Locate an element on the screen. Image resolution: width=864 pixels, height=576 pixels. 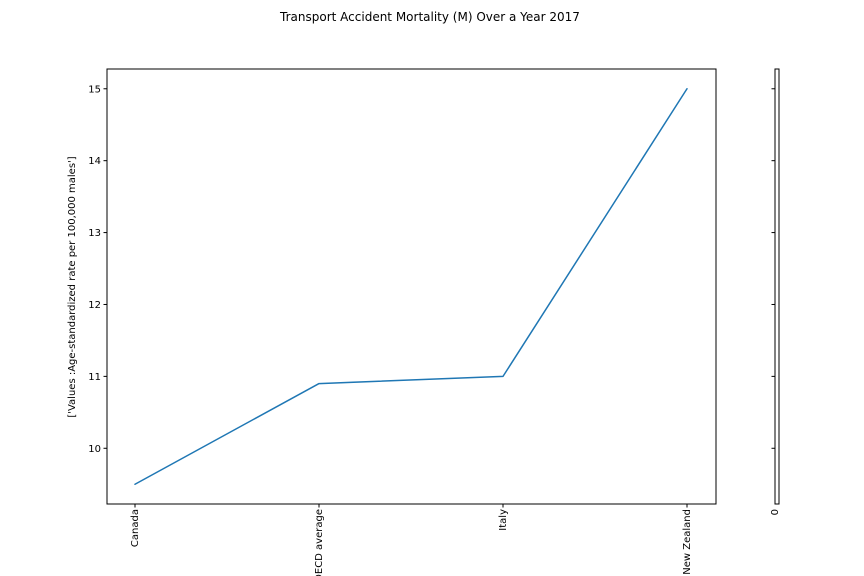
y-tick-label: 12 is located at coordinates (94, 305).